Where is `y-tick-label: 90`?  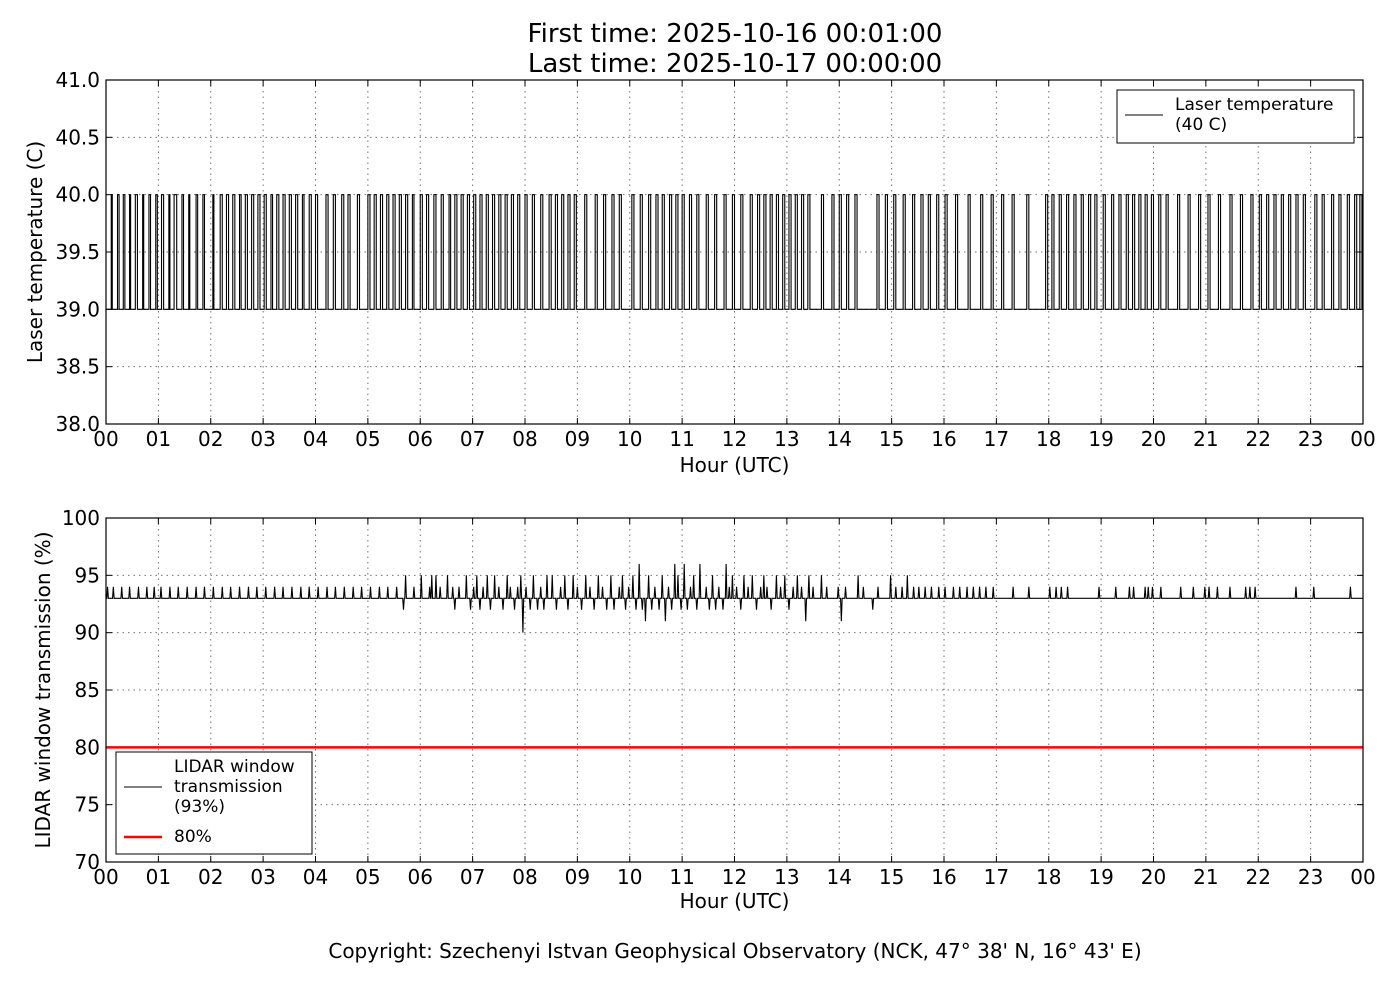
y-tick-label: 90 is located at coordinates (87, 633).